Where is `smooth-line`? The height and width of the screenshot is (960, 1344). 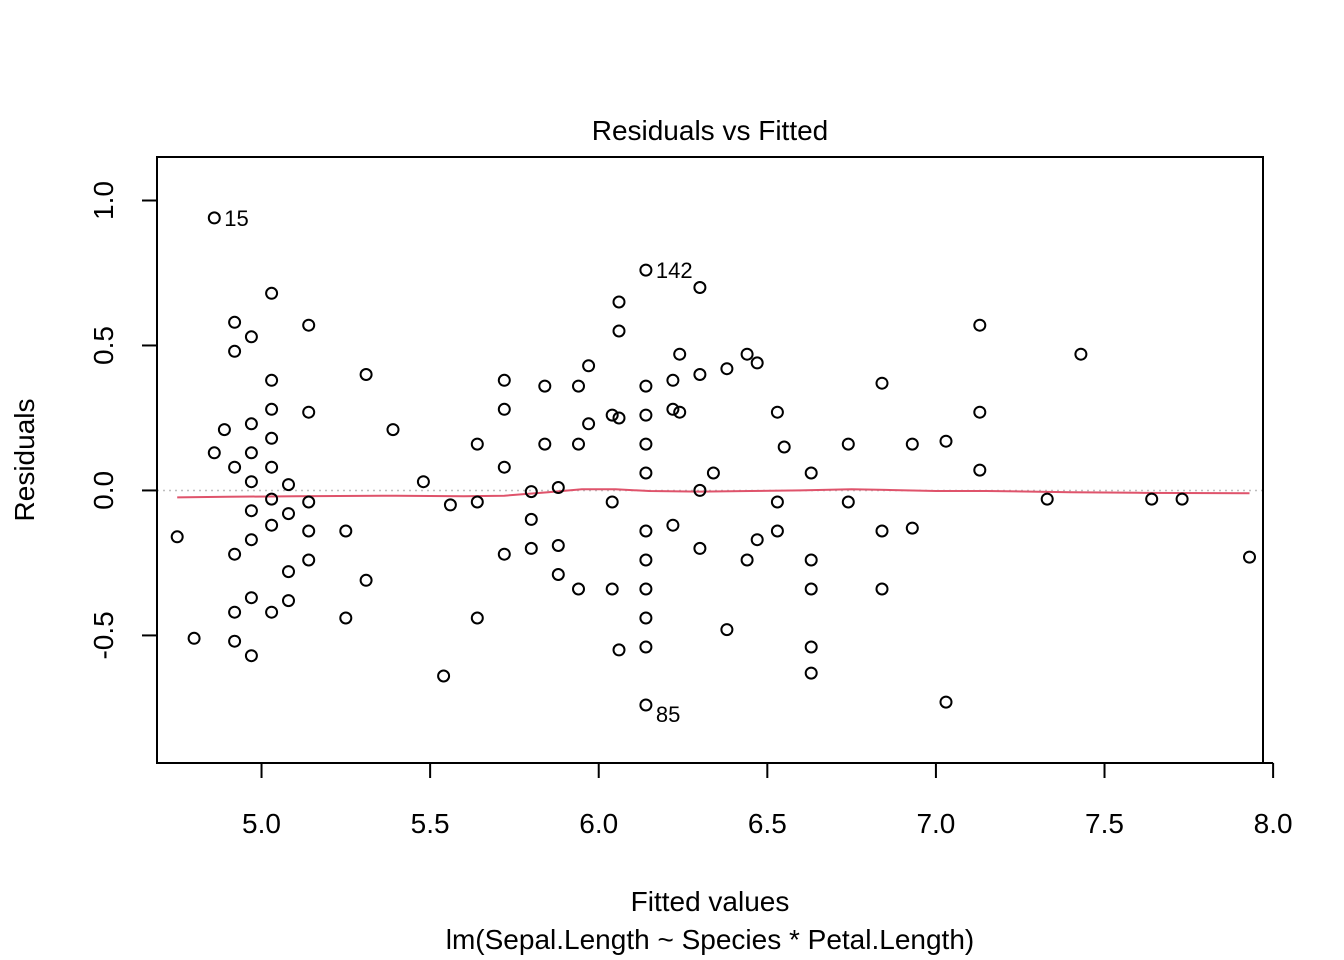
smooth-line is located at coordinates (713, 493).